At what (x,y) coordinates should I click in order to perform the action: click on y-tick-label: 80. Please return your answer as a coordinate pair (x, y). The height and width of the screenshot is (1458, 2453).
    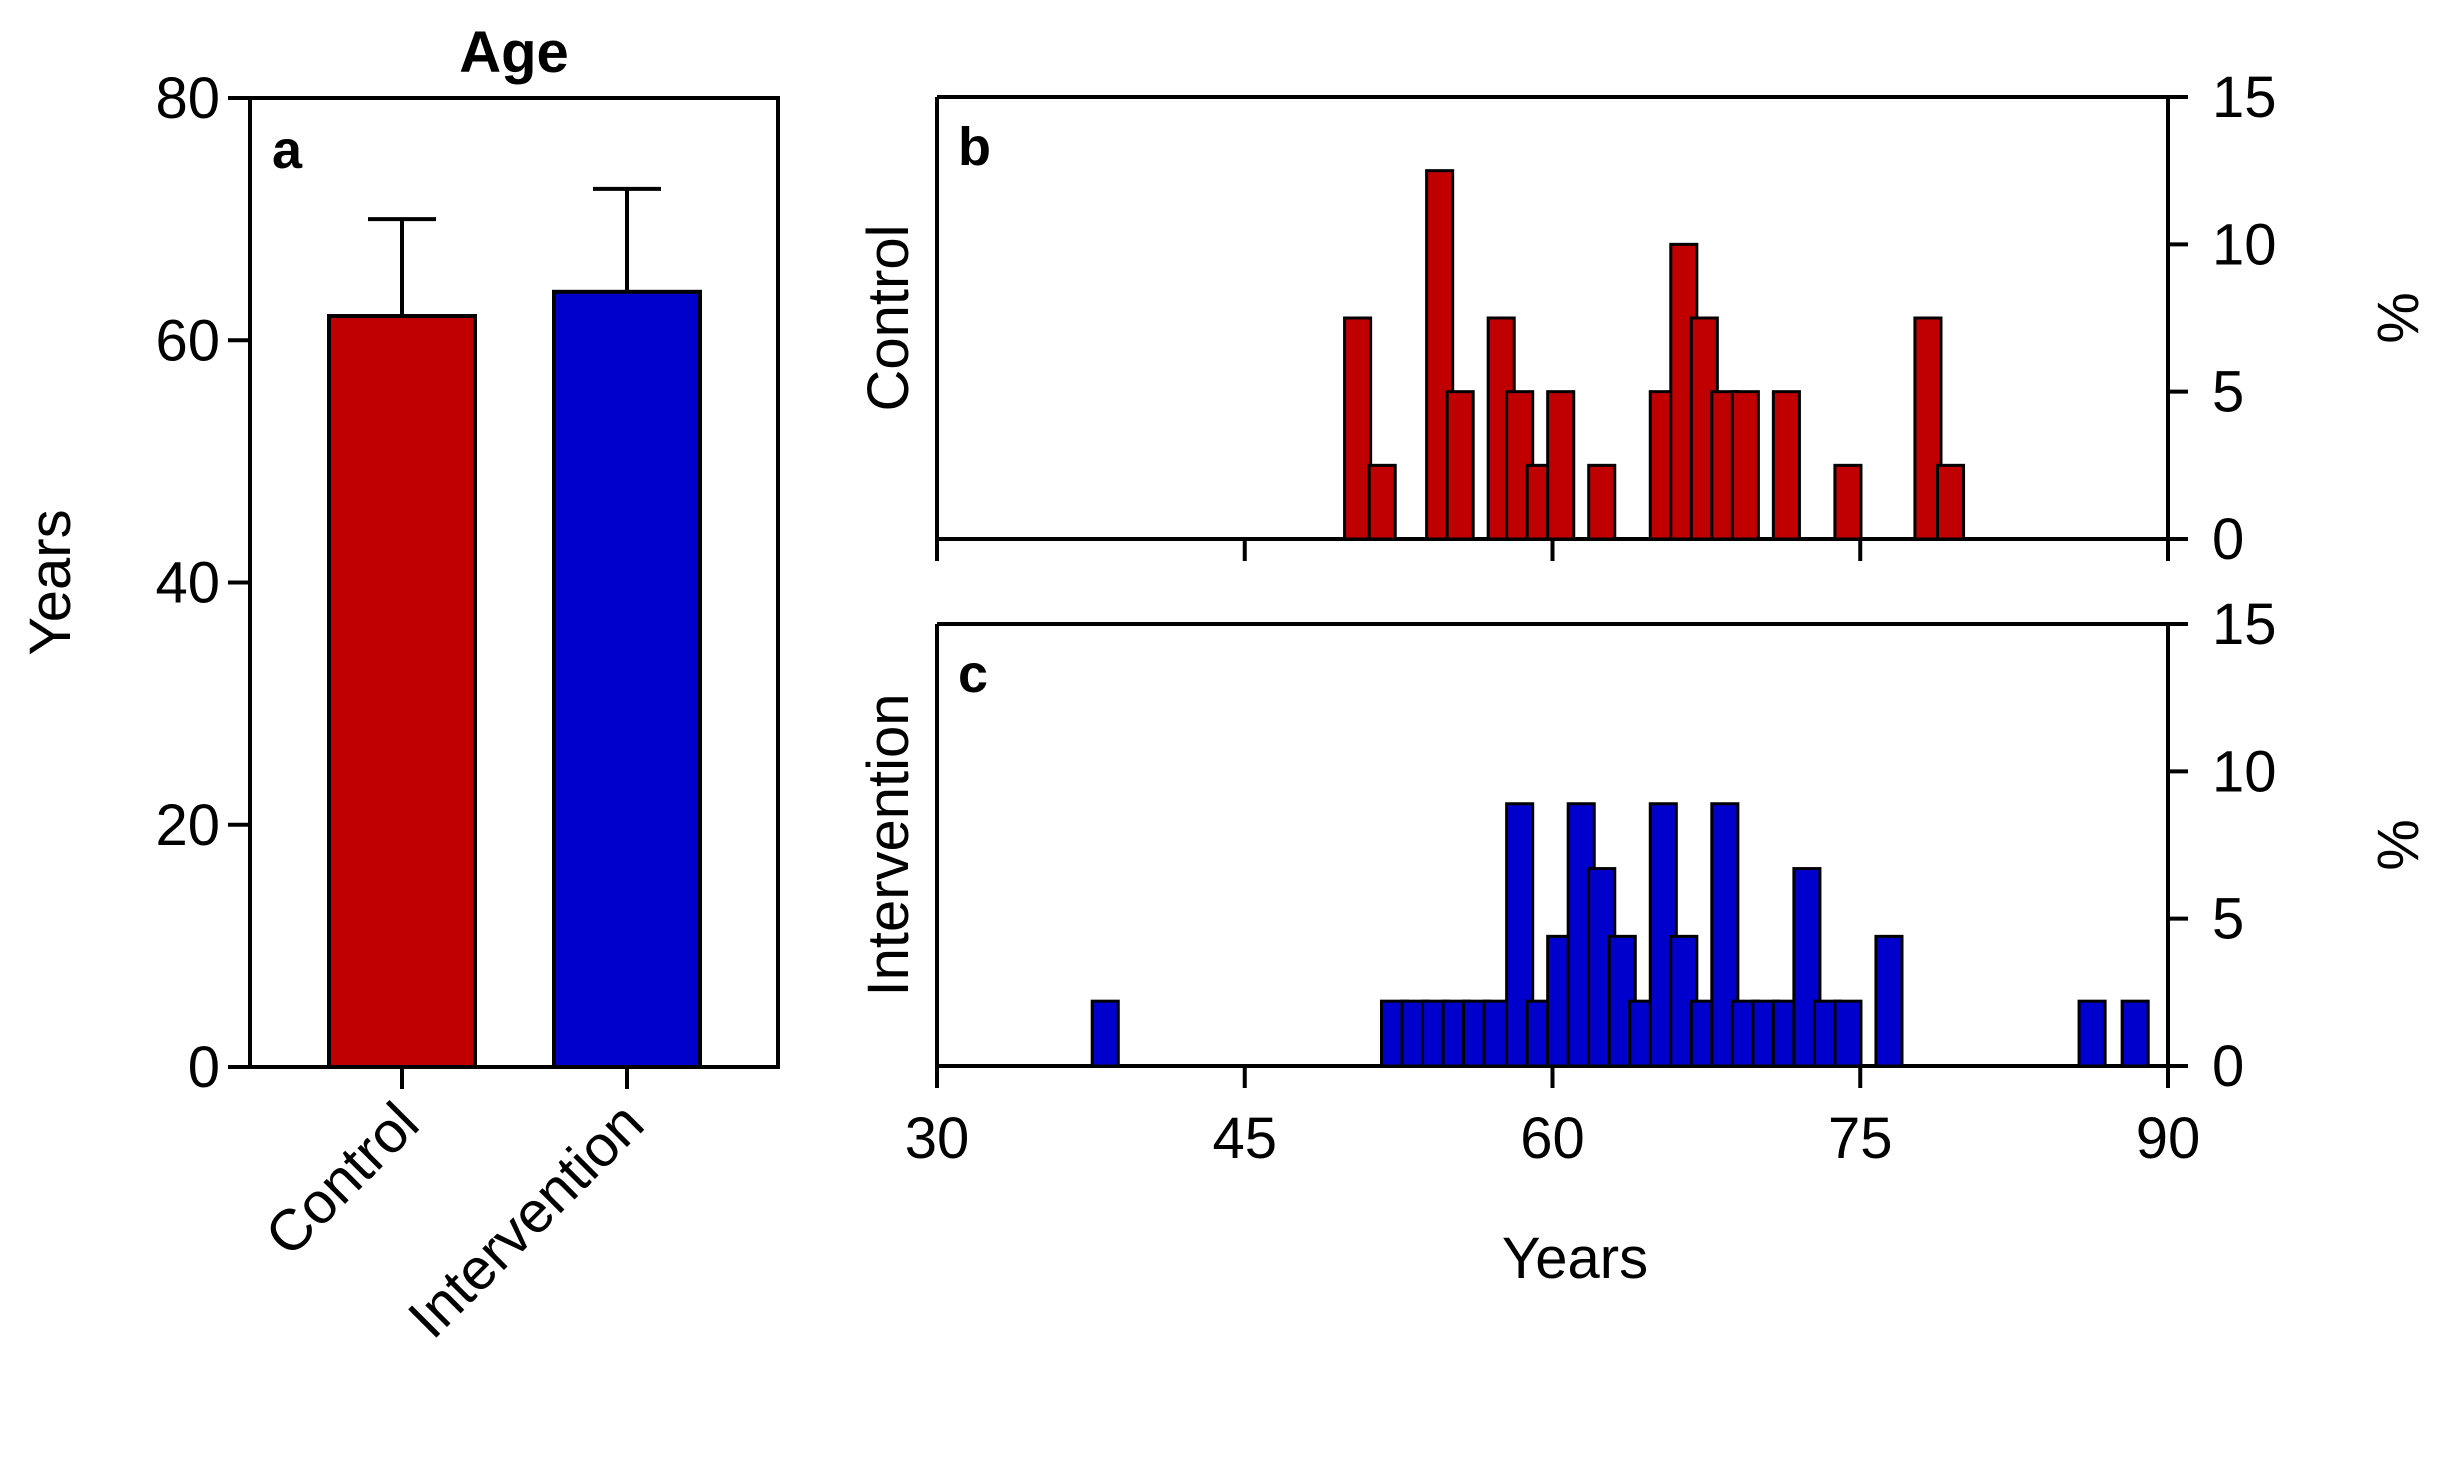
    Looking at the image, I should click on (187, 98).